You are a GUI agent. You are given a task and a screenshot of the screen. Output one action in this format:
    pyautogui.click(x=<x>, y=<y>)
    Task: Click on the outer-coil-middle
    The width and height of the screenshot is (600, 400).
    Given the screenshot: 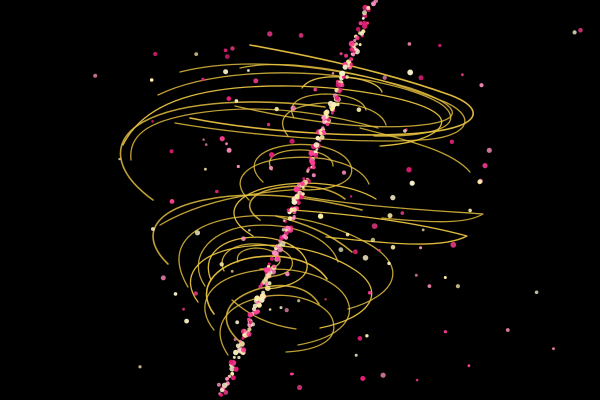 What is the action you would take?
    pyautogui.click(x=391, y=209)
    